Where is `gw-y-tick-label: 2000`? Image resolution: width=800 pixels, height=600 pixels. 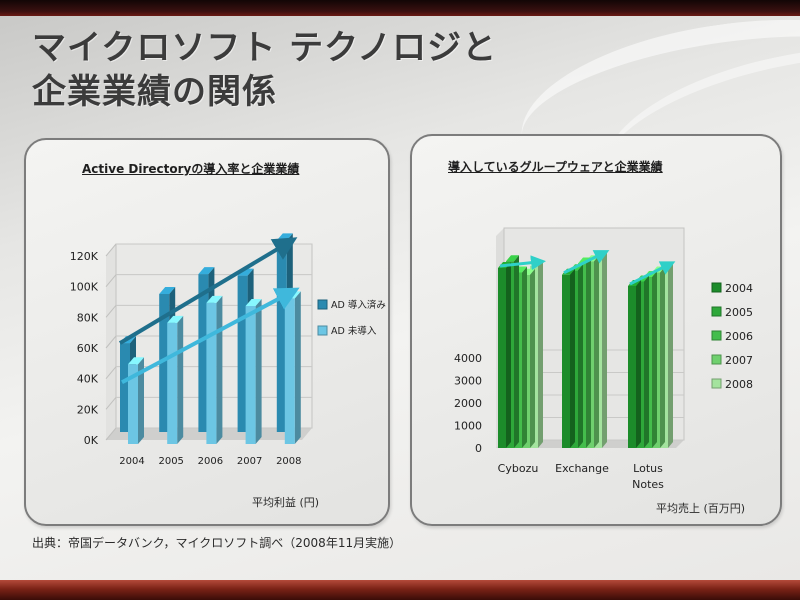 gw-y-tick-label: 2000 is located at coordinates (468, 403).